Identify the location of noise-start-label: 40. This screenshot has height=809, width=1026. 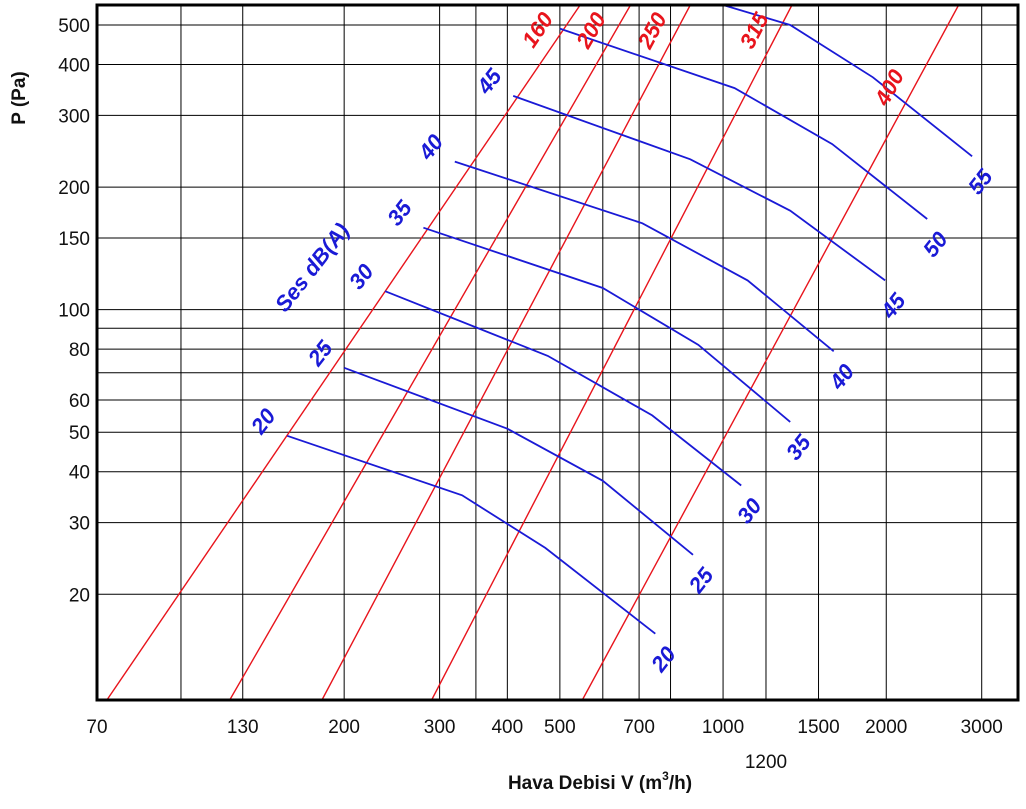
(431, 147).